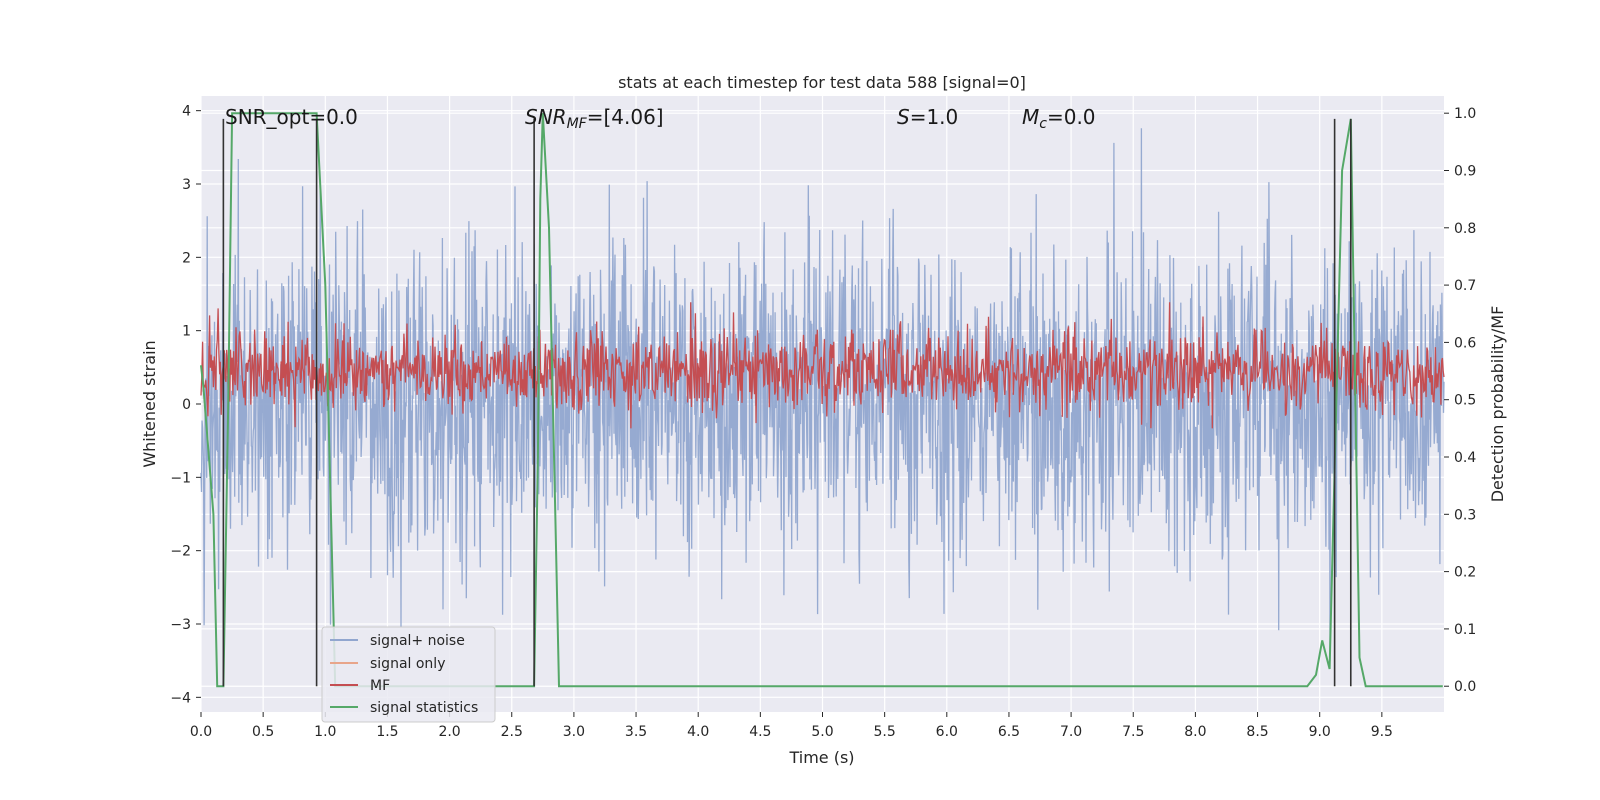 The image size is (1600, 800). Describe the element at coordinates (424, 708) in the screenshot. I see `legend-label-signal-statistics: signal statistics` at that location.